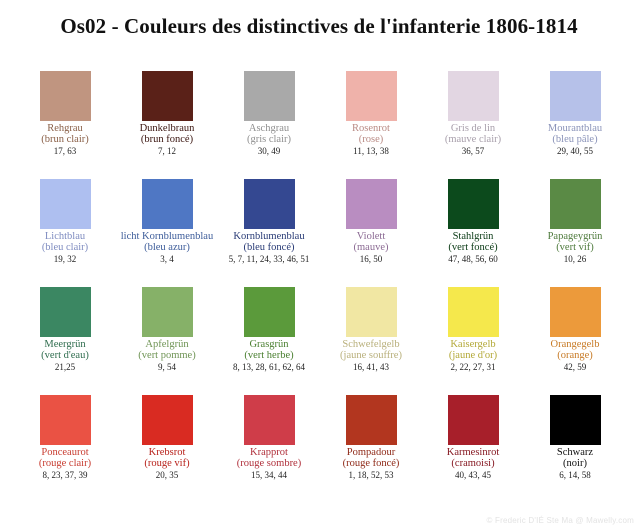  What do you see at coordinates (65, 247) in the screenshot?
I see `swatch-french-name: (bleu clair)` at bounding box center [65, 247].